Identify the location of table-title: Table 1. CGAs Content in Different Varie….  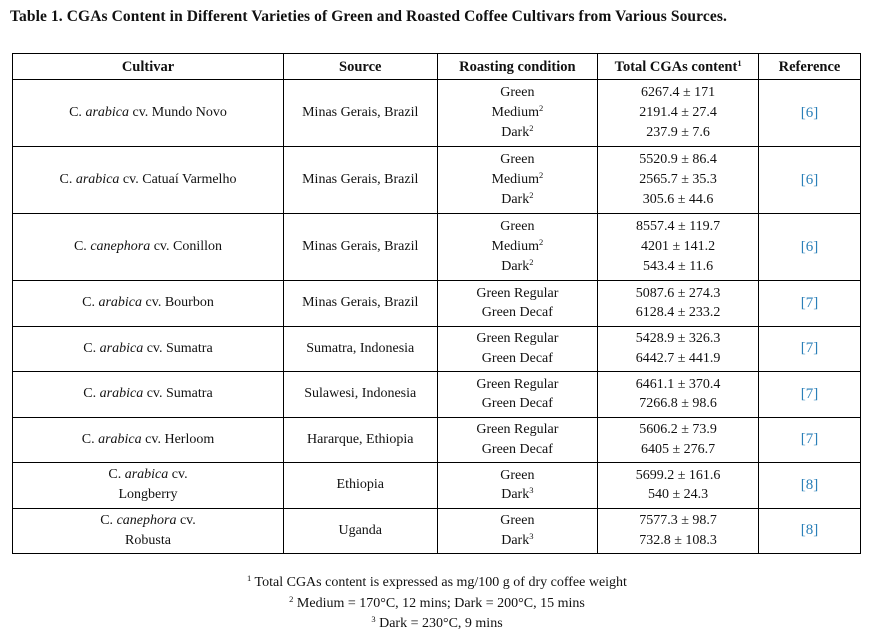
(368, 16).